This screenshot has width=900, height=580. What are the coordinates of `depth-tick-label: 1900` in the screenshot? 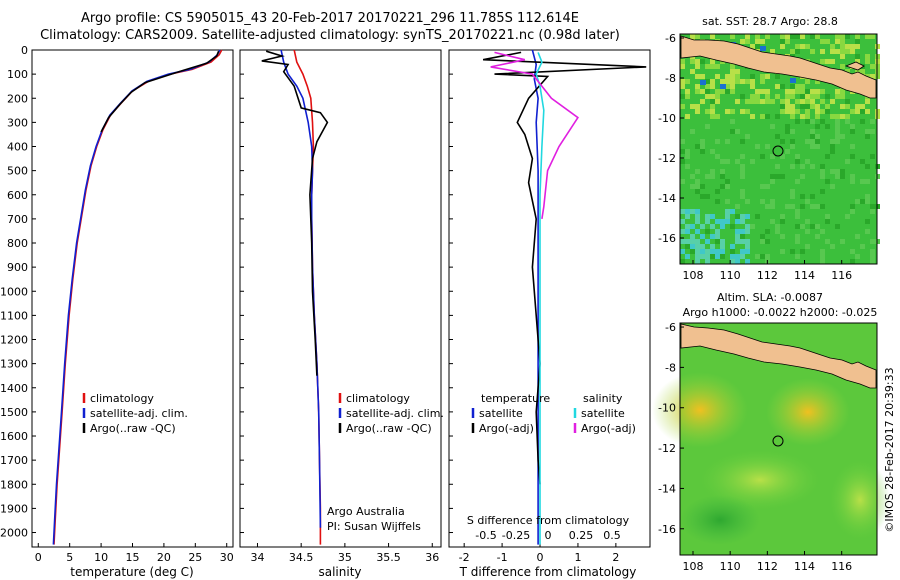 It's located at (14, 508).